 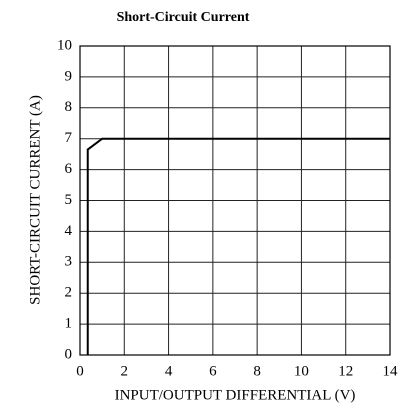 What do you see at coordinates (391, 371) in the screenshot?
I see `x-tick-label: 14` at bounding box center [391, 371].